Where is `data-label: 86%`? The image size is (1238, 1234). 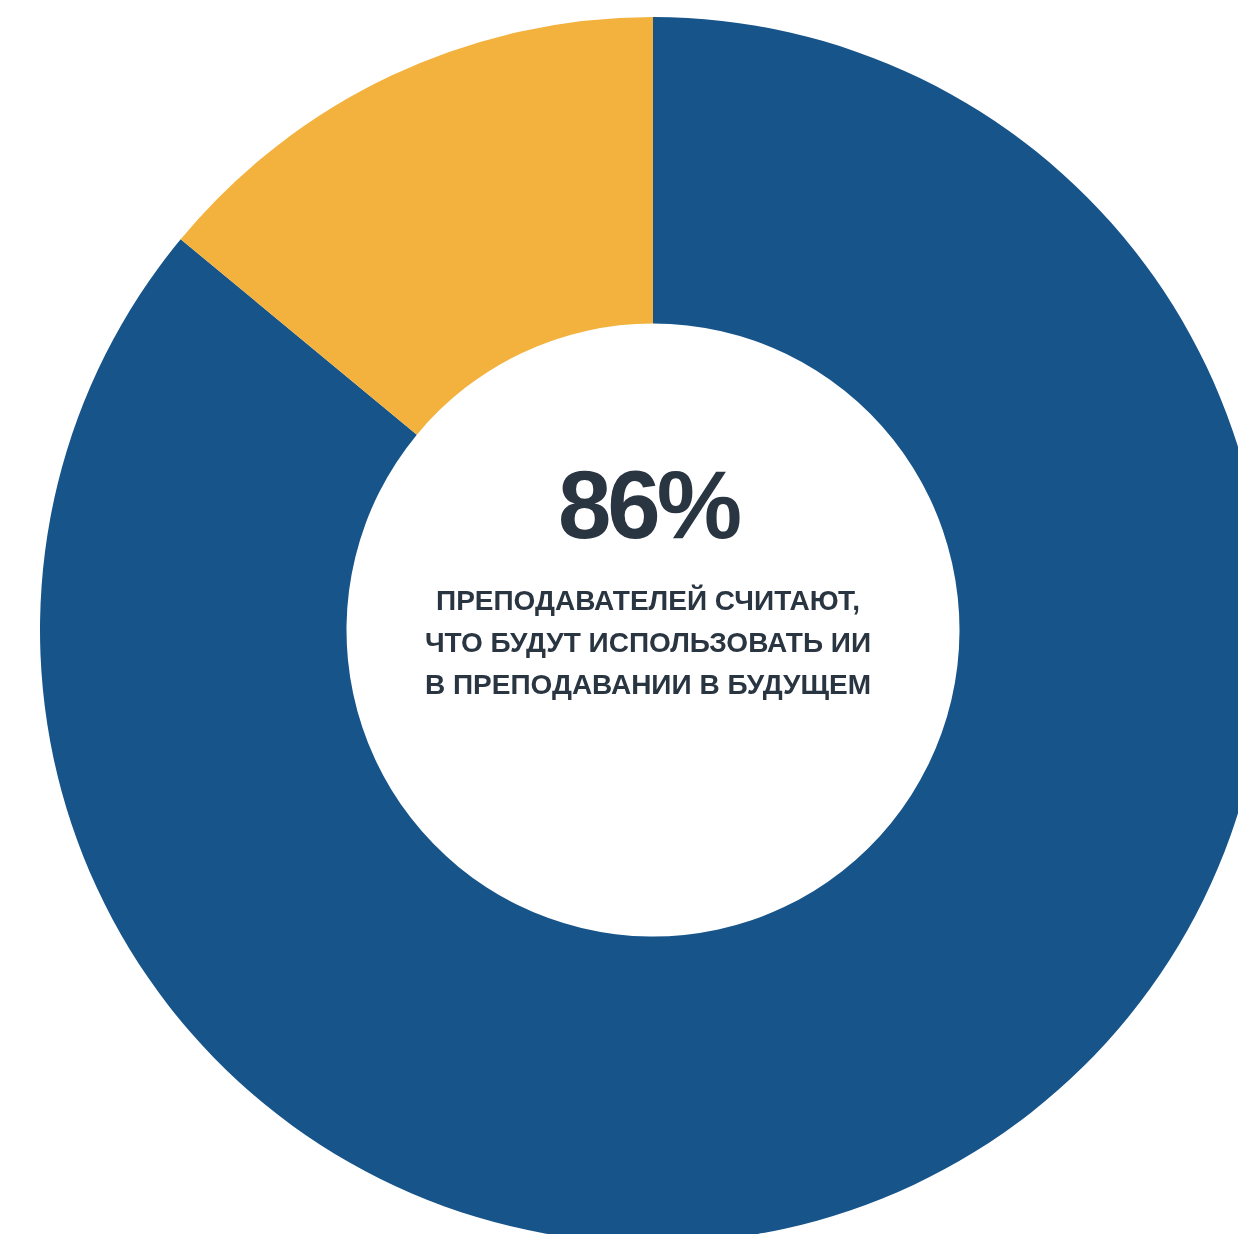 data-label: 86% is located at coordinates (648, 505).